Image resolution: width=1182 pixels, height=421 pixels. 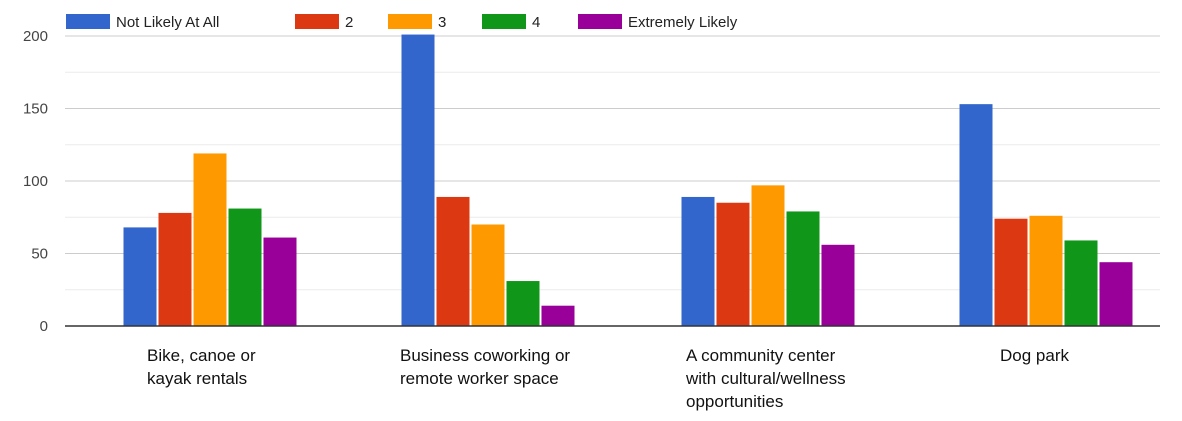 What do you see at coordinates (683, 22) in the screenshot?
I see `legend-label: Extremely Likely` at bounding box center [683, 22].